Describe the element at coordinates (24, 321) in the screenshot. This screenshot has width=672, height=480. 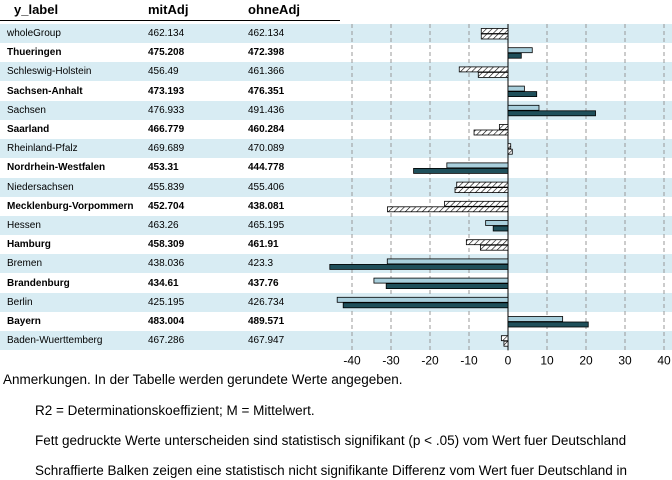
I see `row-label: Bayern` at that location.